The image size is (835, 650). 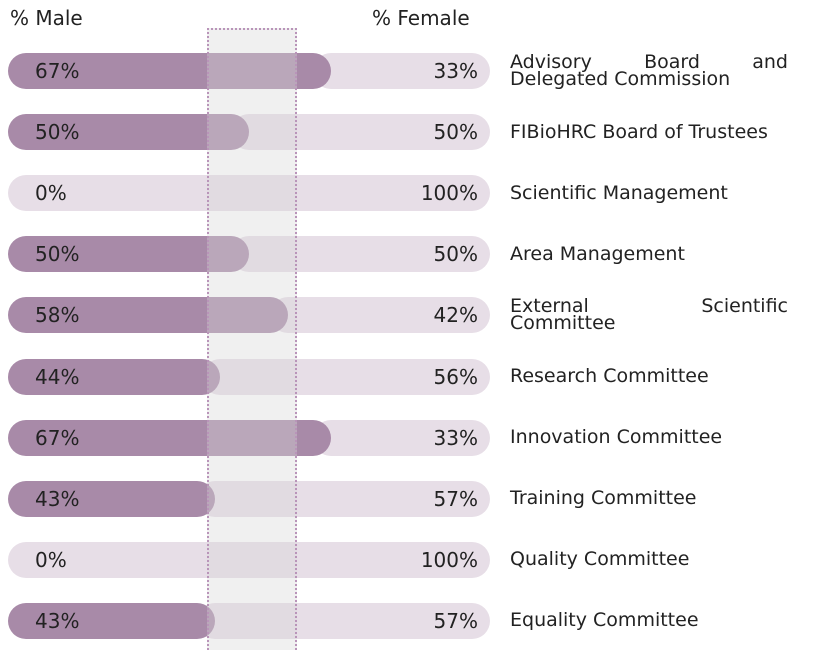 I want to click on category-label: Area Management, so click(x=597, y=253).